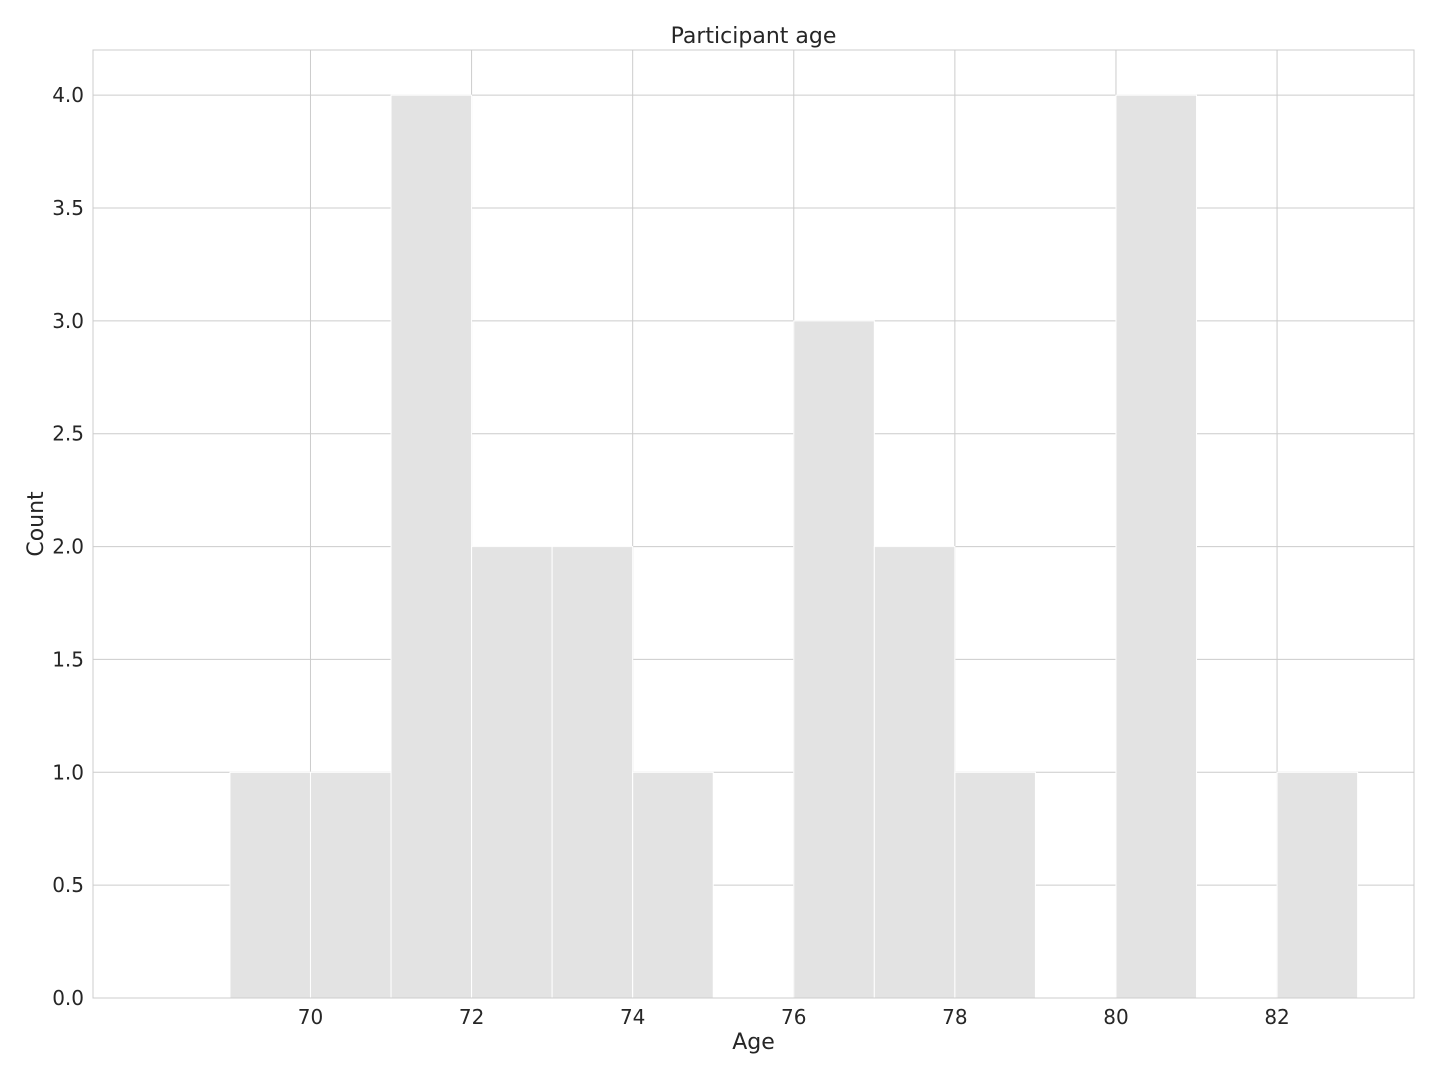 This screenshot has width=1440, height=1080. I want to click on y-tick-label-5: 2.5, so click(68, 434).